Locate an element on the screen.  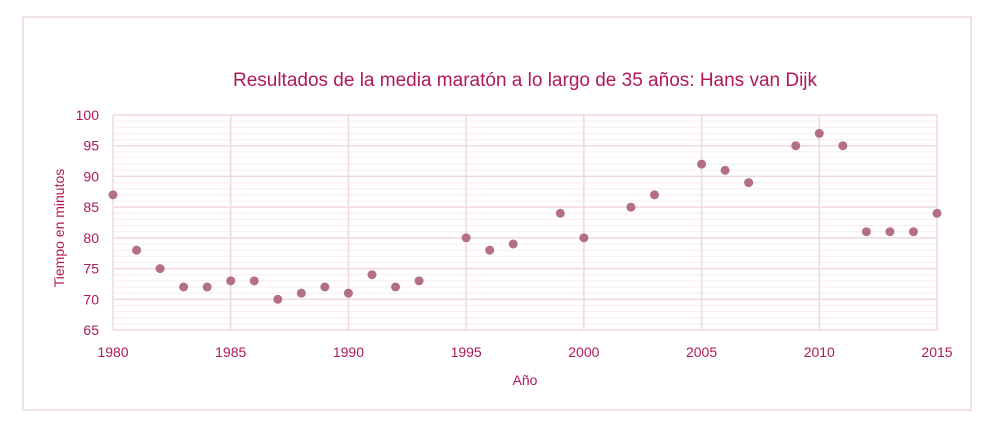
y-tick-label: 65 is located at coordinates (91, 330).